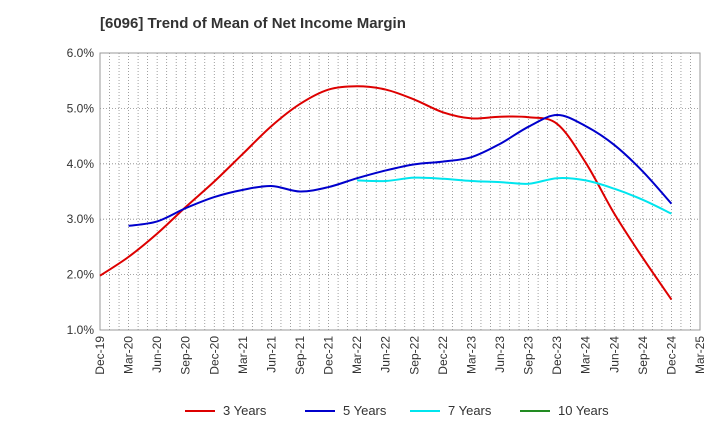  Describe the element at coordinates (414, 355) in the screenshot. I see `x-tick-label: Sep-22` at that location.